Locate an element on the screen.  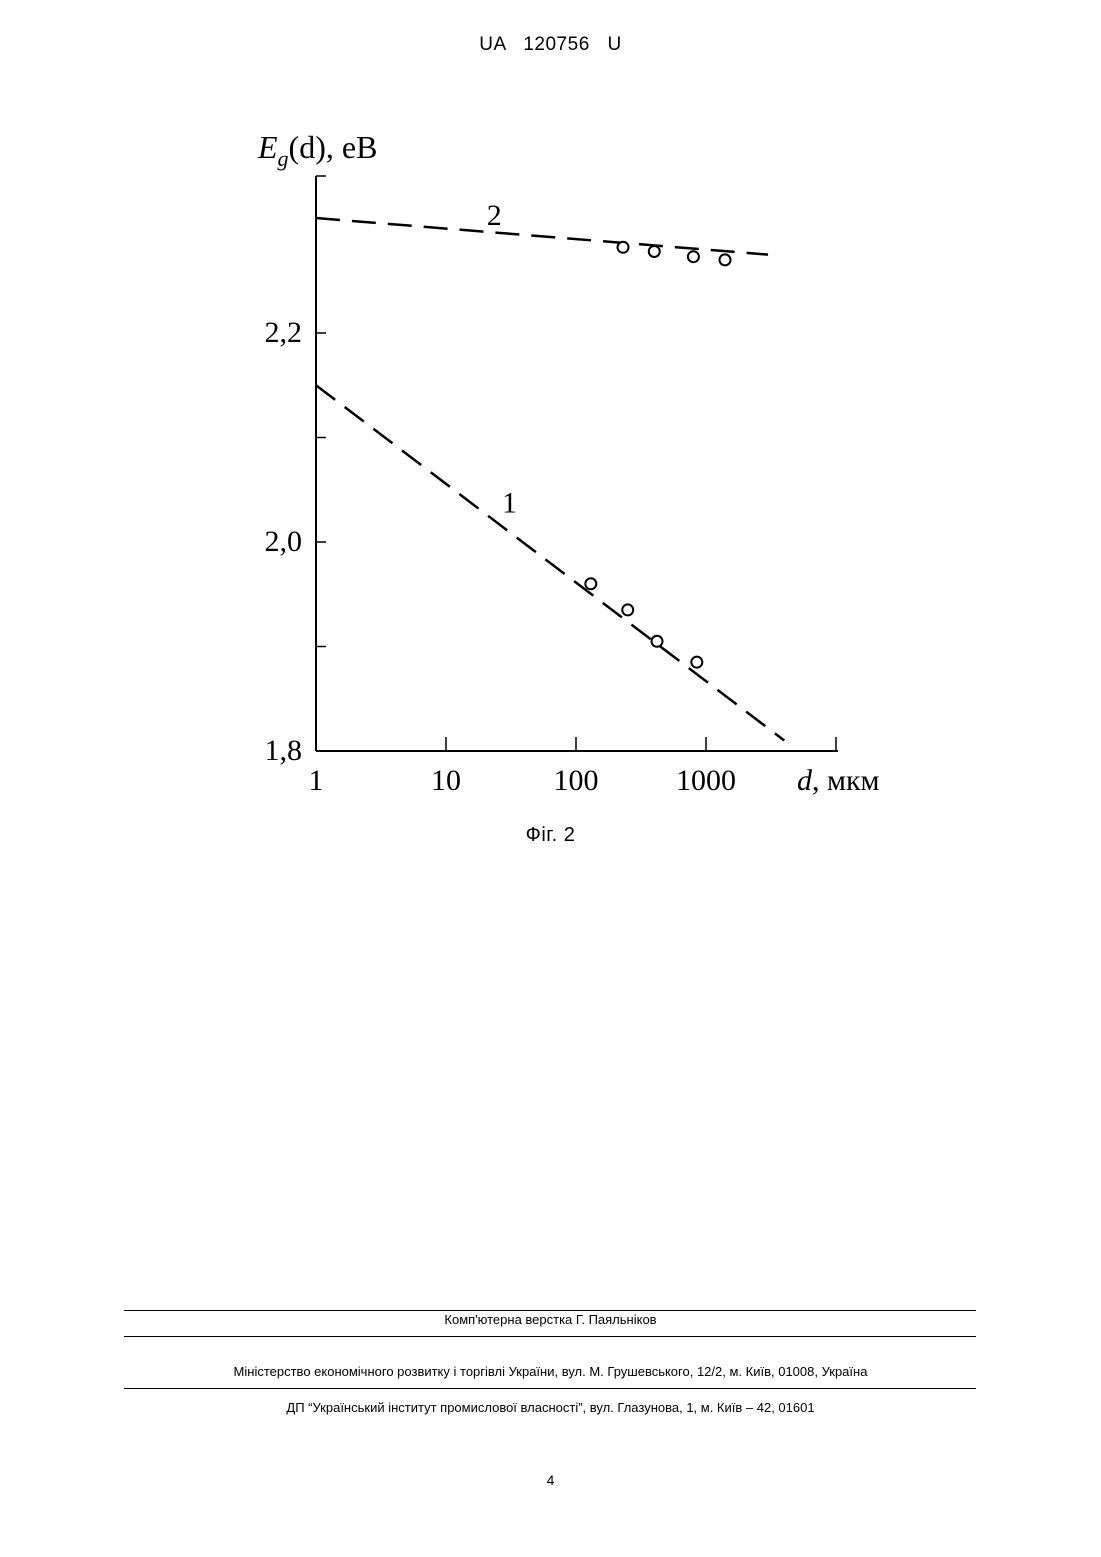
x-tick-label: 1000 is located at coordinates (706, 780).